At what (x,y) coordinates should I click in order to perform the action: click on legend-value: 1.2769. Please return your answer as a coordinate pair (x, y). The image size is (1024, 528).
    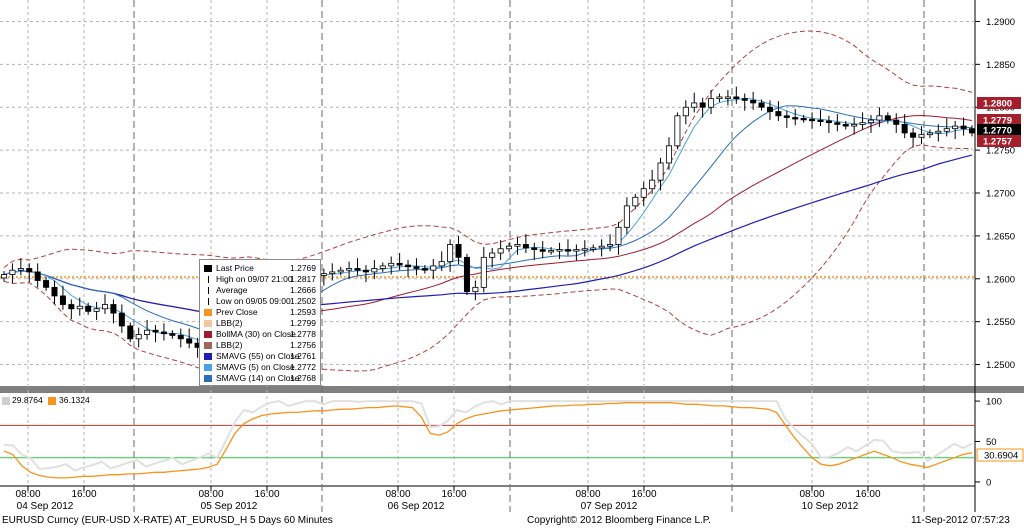
    Looking at the image, I should click on (303, 268).